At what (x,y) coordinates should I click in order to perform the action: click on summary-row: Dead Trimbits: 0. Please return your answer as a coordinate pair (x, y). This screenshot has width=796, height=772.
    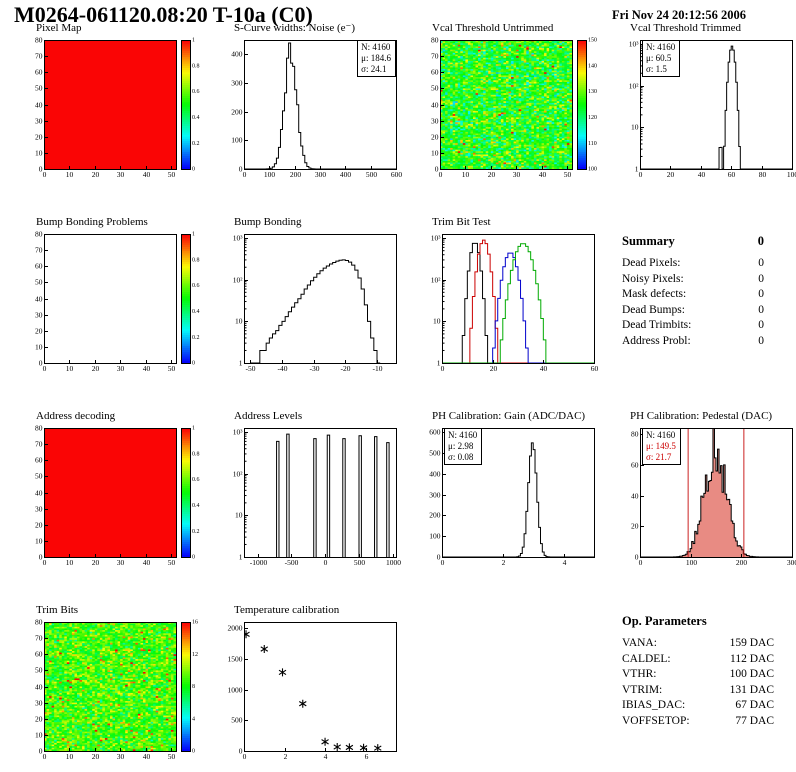
    Looking at the image, I should click on (693, 326).